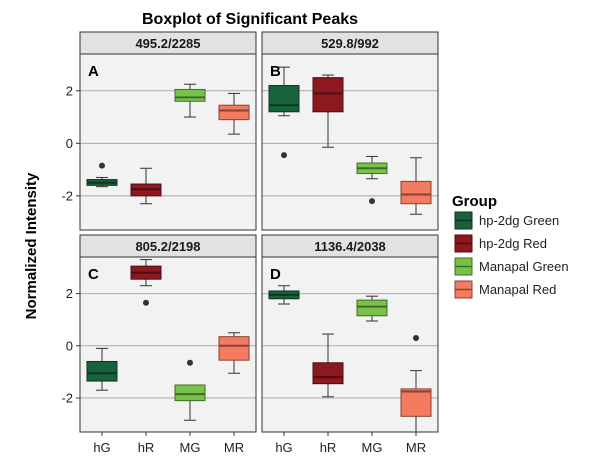 Image resolution: width=595 pixels, height=463 pixels. I want to click on panel-strip-label: 495.2/2285, so click(167, 43).